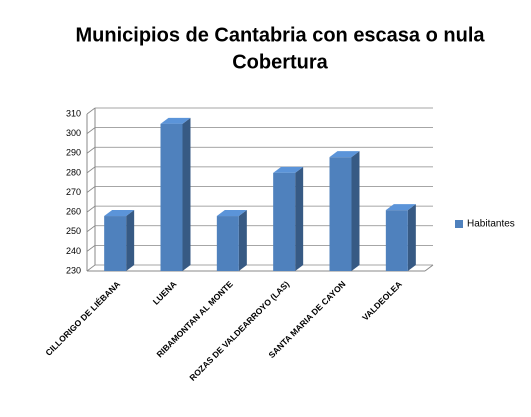  Describe the element at coordinates (429, 268) in the screenshot. I see `floor-edge` at that location.